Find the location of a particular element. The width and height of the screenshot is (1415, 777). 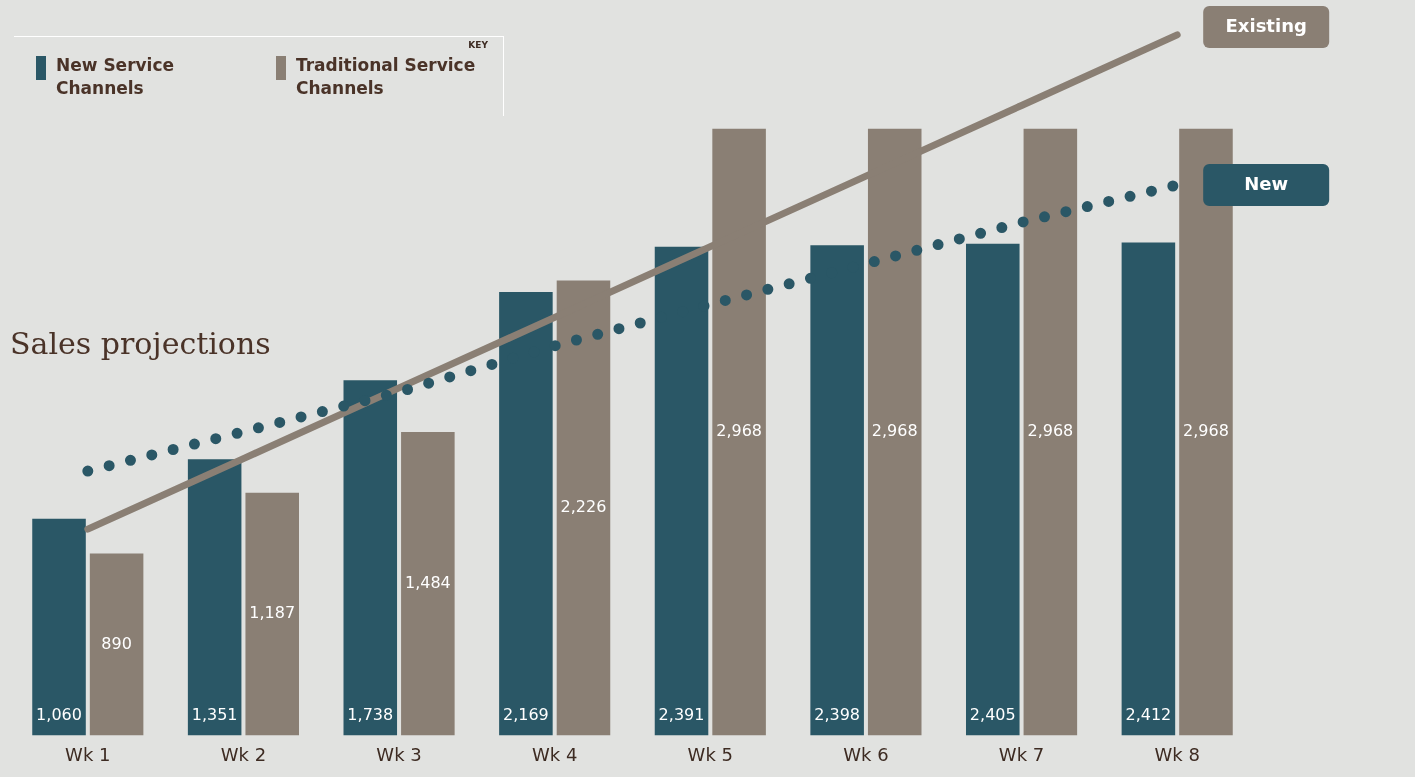

data-label: 2,391 is located at coordinates (681, 714).